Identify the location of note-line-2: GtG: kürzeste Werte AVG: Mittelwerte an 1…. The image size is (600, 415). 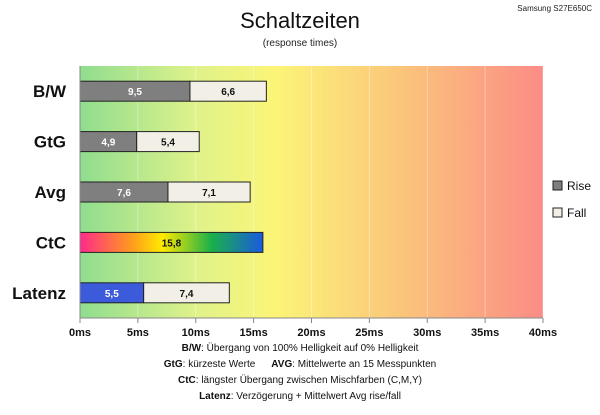
(300, 365).